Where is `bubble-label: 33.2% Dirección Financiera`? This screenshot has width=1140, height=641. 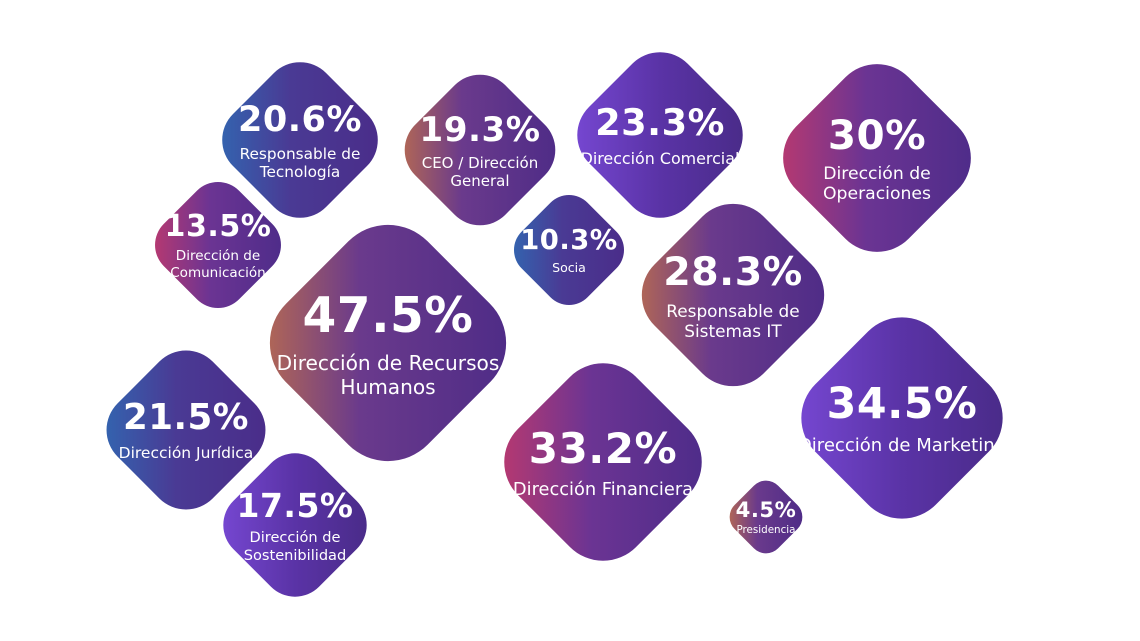 bubble-label: 33.2% Dirección Financiera is located at coordinates (603, 462).